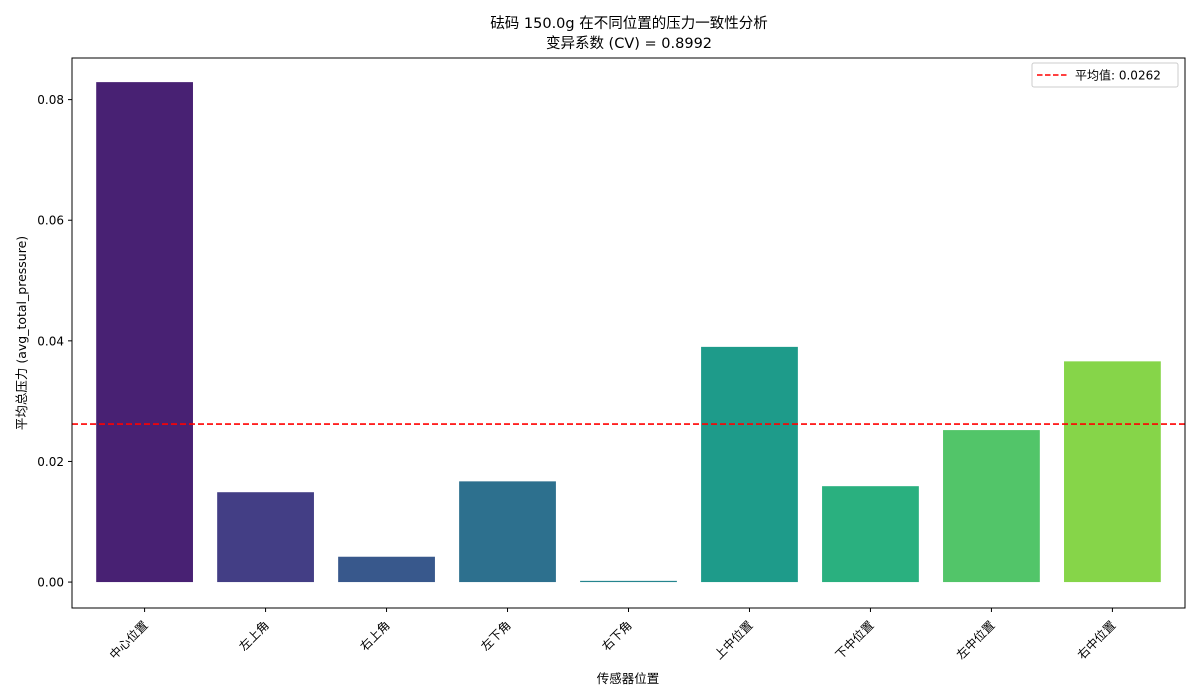 This screenshot has height=700, width=1200. I want to click on y-axis: 0.00 0.02 0.04 0.06 0.08, so click(54, 341).